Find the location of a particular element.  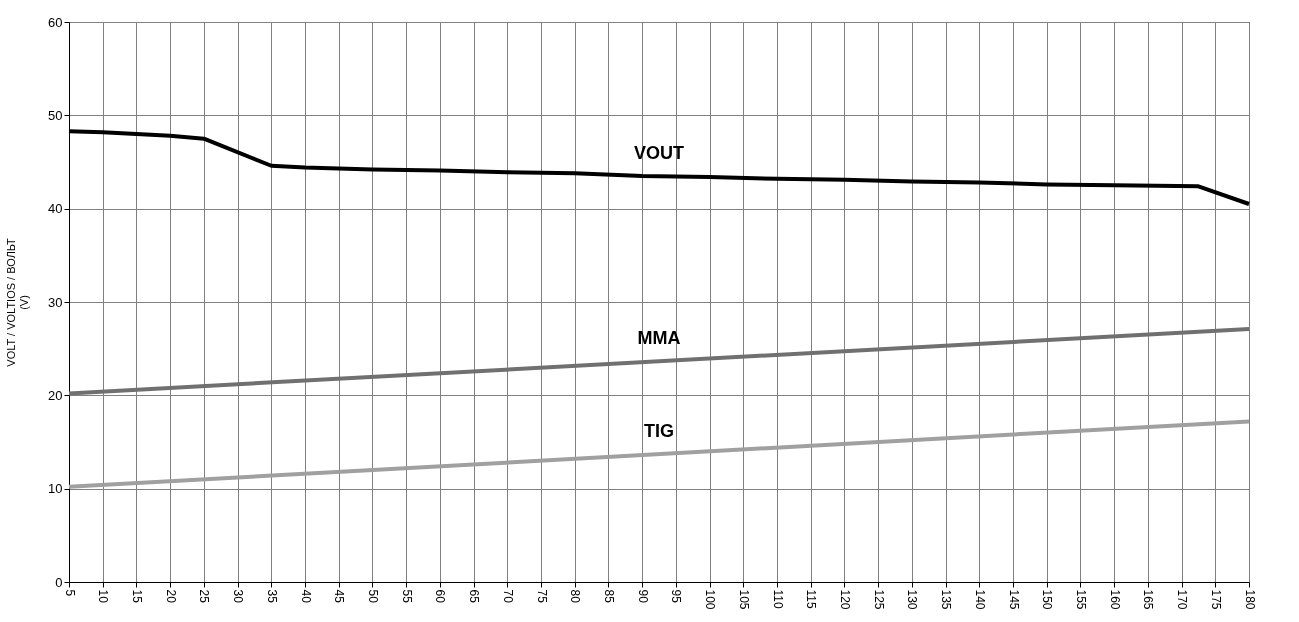

x-tick-label: 95 is located at coordinates (676, 596).